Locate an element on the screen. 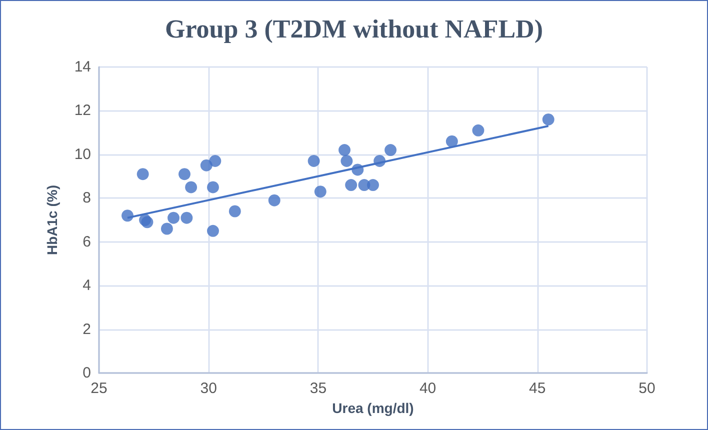 The image size is (708, 430). y-tick-label: 10 is located at coordinates (82, 154).